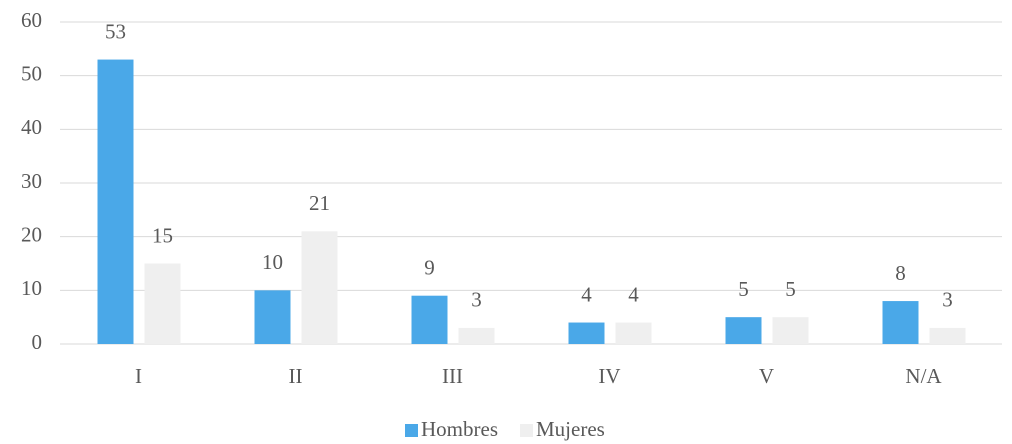  Describe the element at coordinates (31, 181) in the screenshot. I see `y-tick-label: 30` at that location.